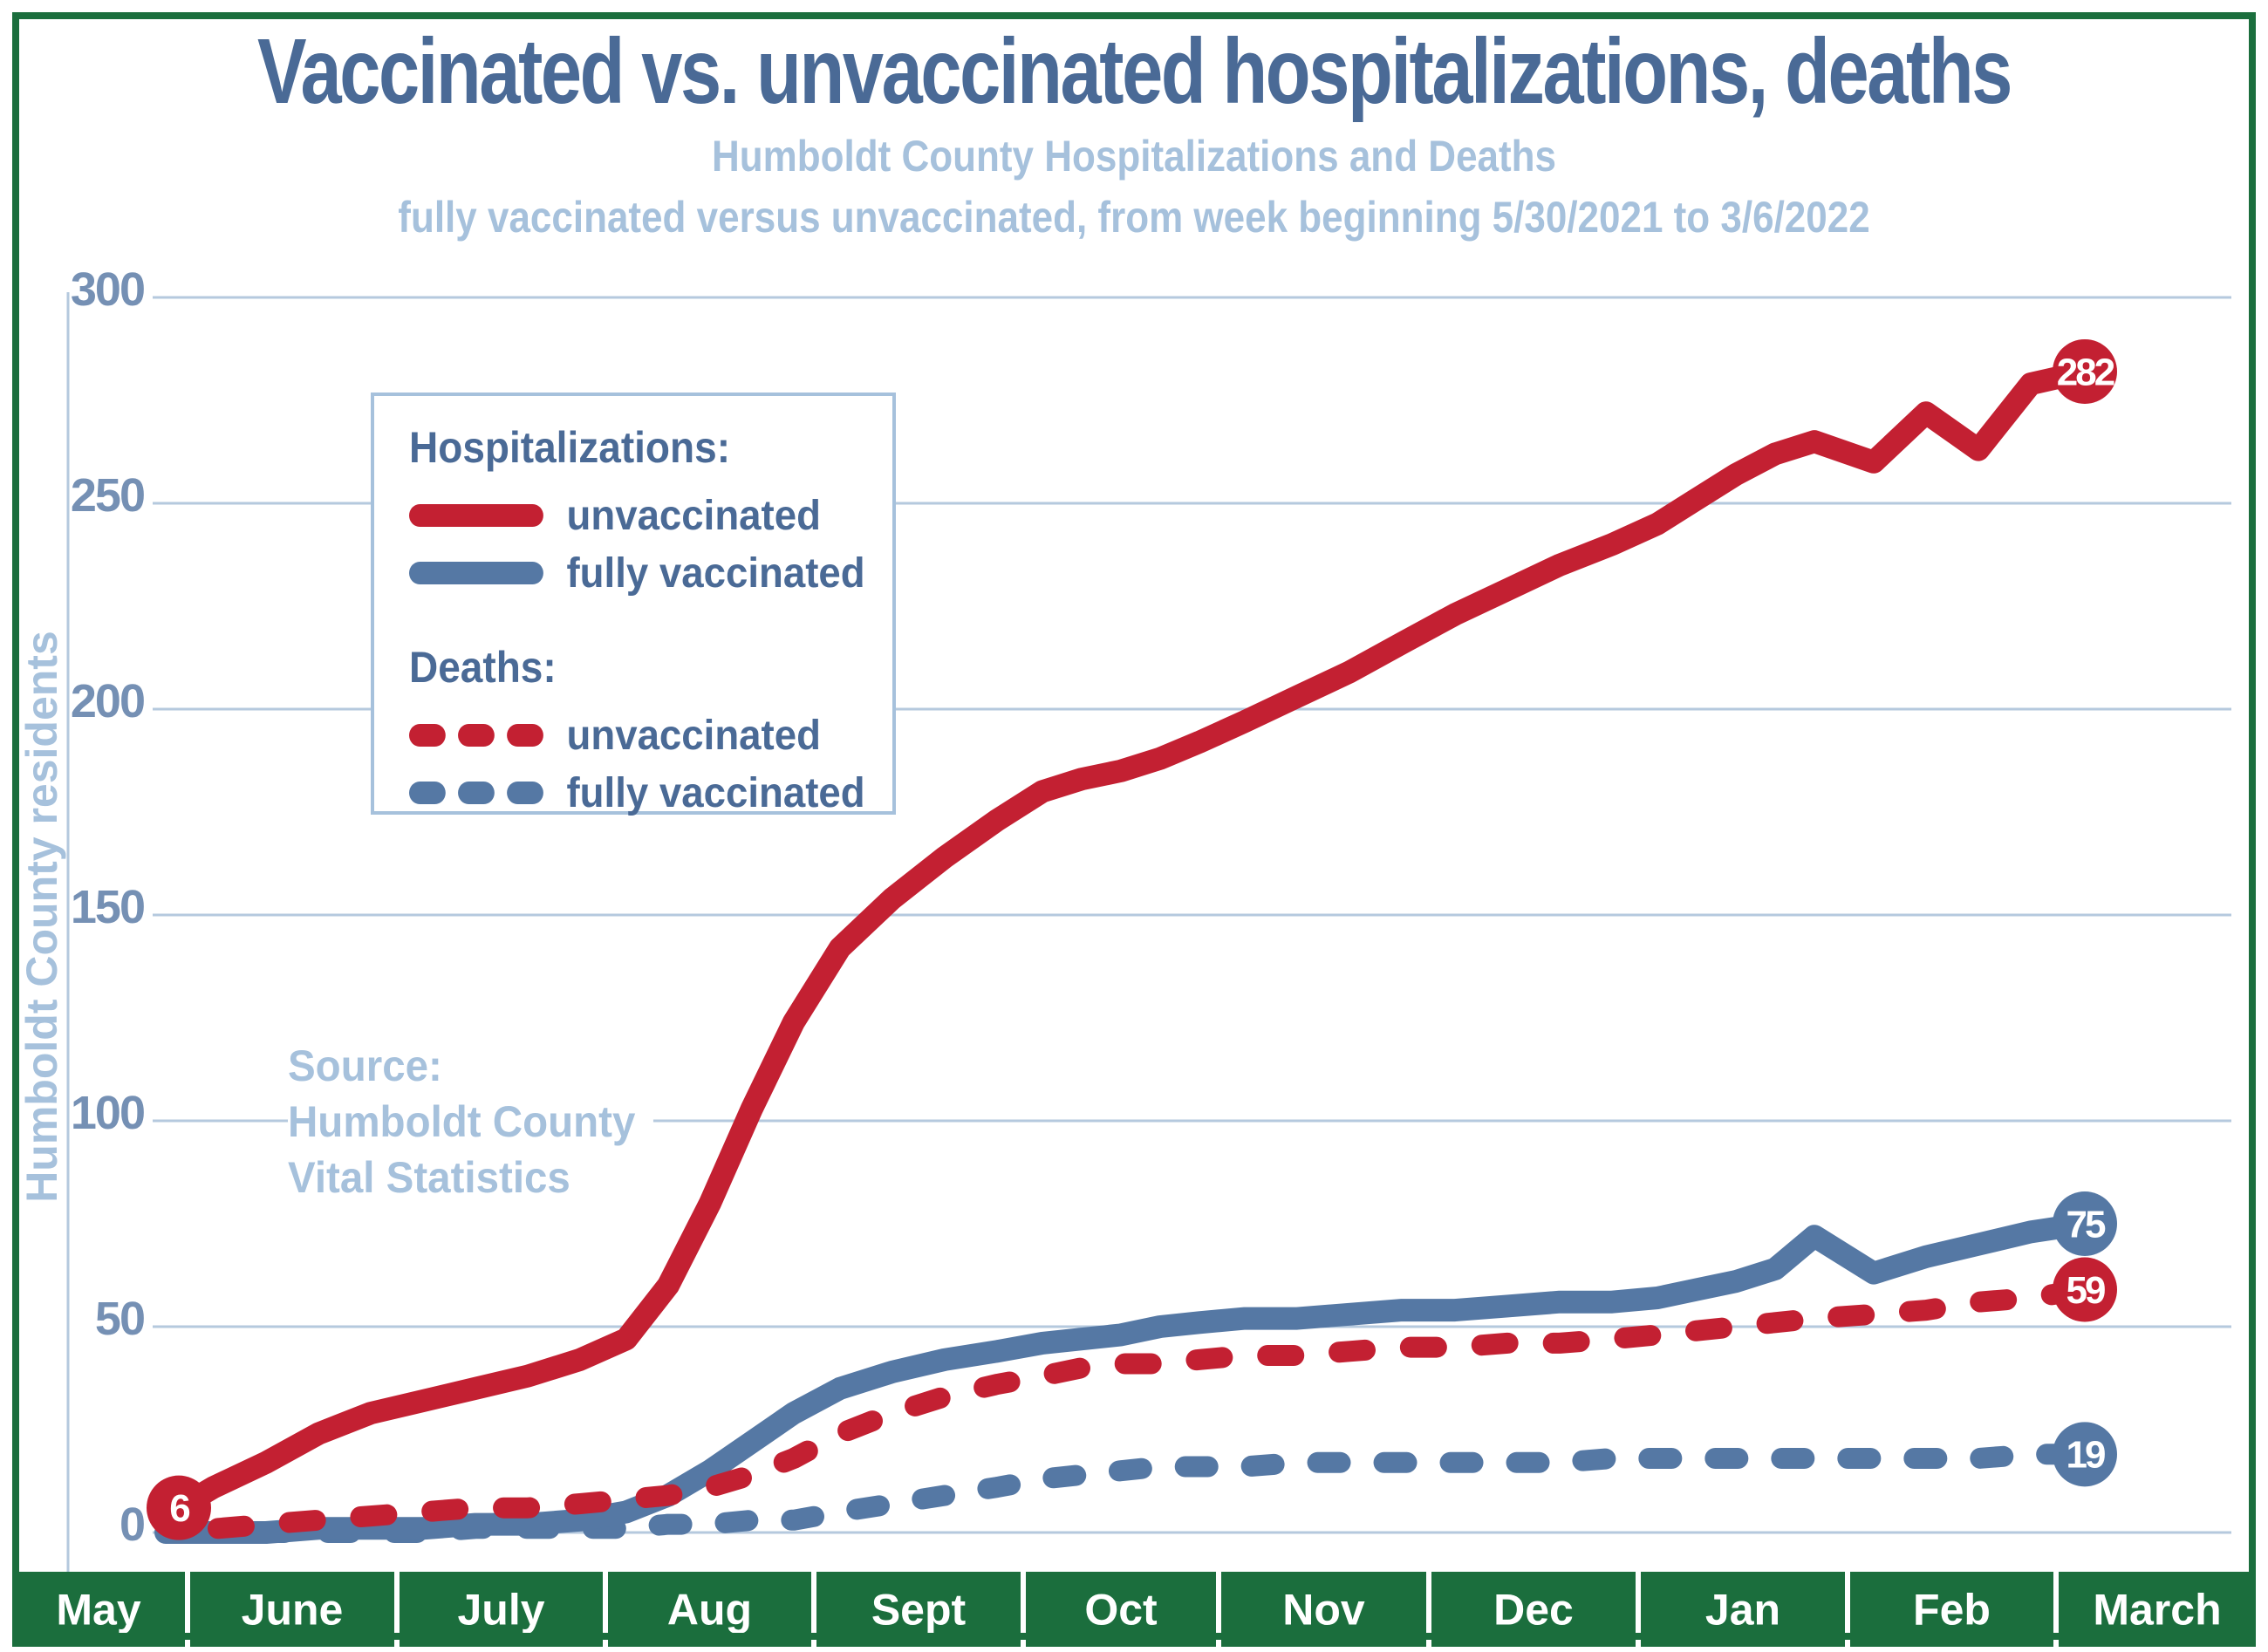 Image resolution: width=2268 pixels, height=1652 pixels. What do you see at coordinates (476, 515) in the screenshot?
I see `legend-swatch-red-solid-line` at bounding box center [476, 515].